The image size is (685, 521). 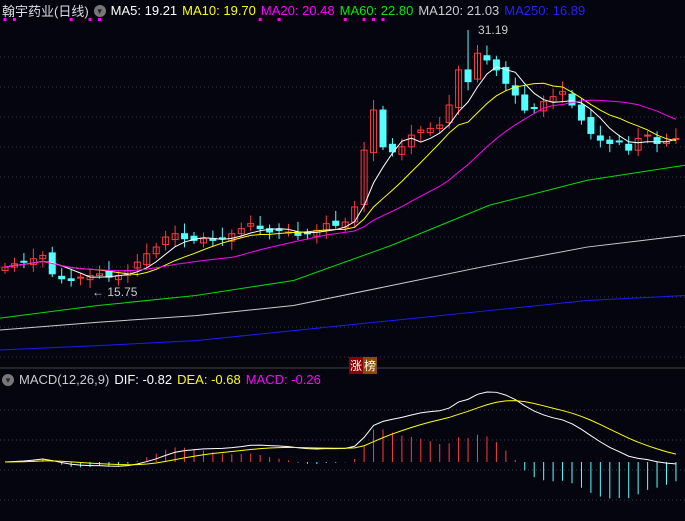 I want to click on dif-line, so click(x=340, y=429).